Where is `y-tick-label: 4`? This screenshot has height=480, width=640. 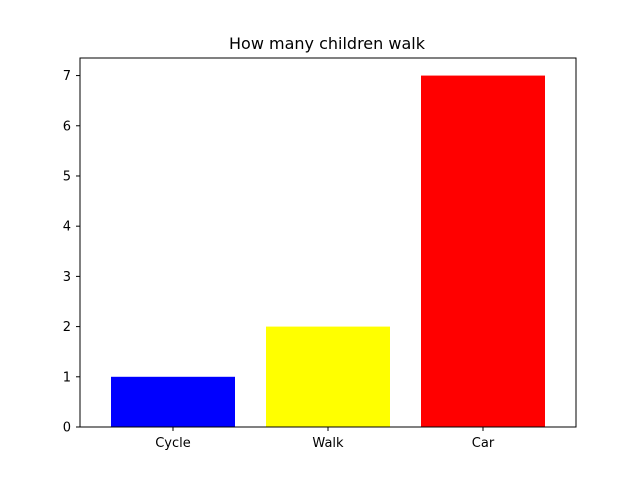
y-tick-label: 4 is located at coordinates (67, 227).